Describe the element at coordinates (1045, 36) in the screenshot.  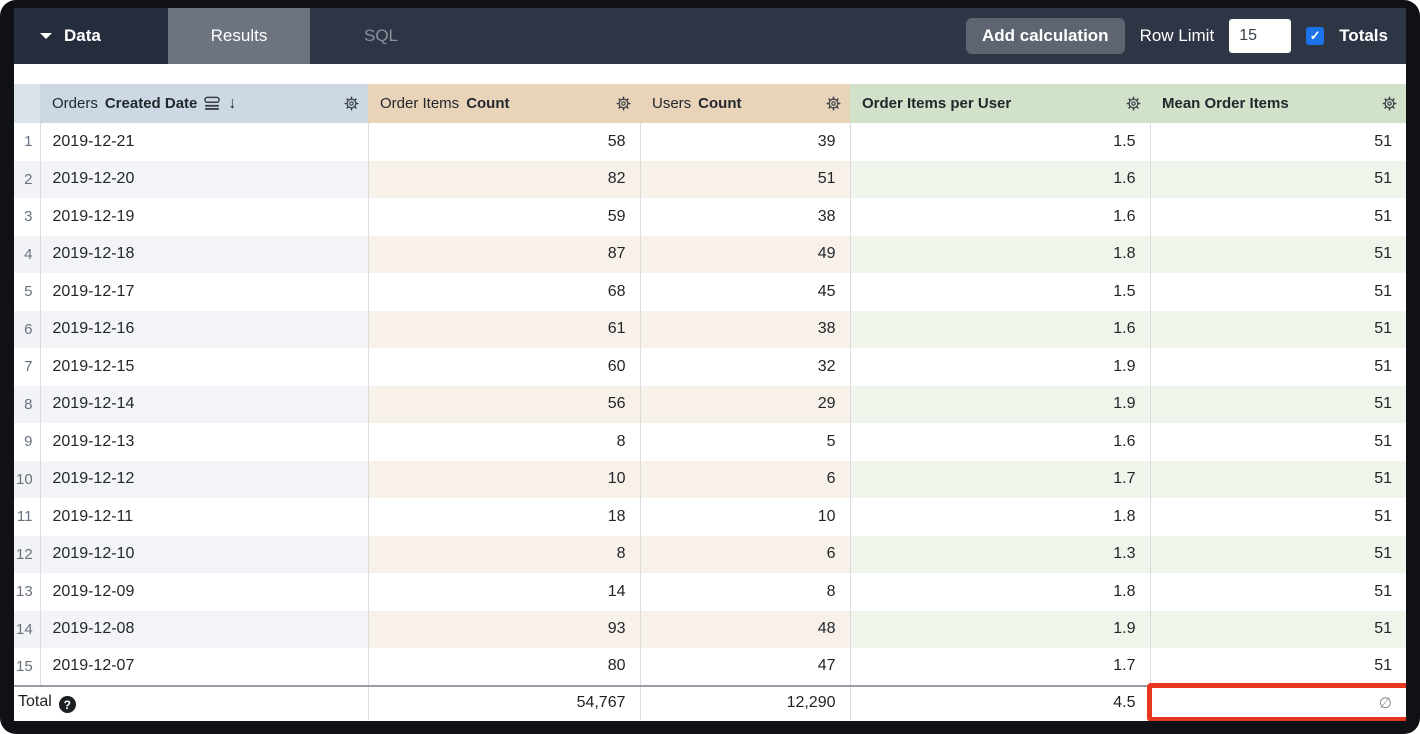
I see `add-calculation-button: Add calculation` at that location.